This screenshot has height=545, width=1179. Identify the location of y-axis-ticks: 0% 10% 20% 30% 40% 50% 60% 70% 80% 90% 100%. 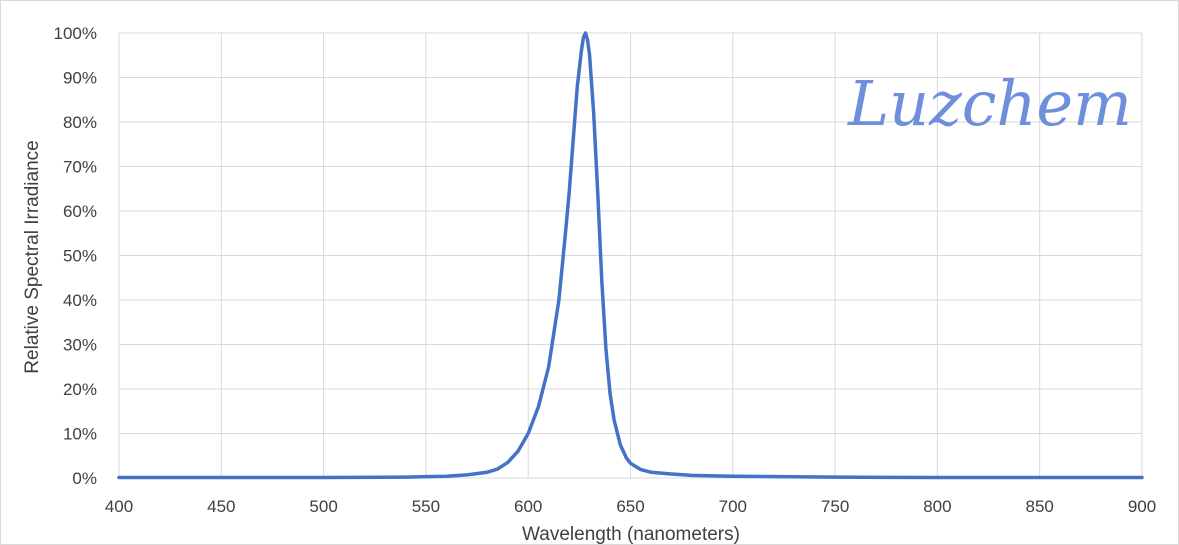
(75, 256).